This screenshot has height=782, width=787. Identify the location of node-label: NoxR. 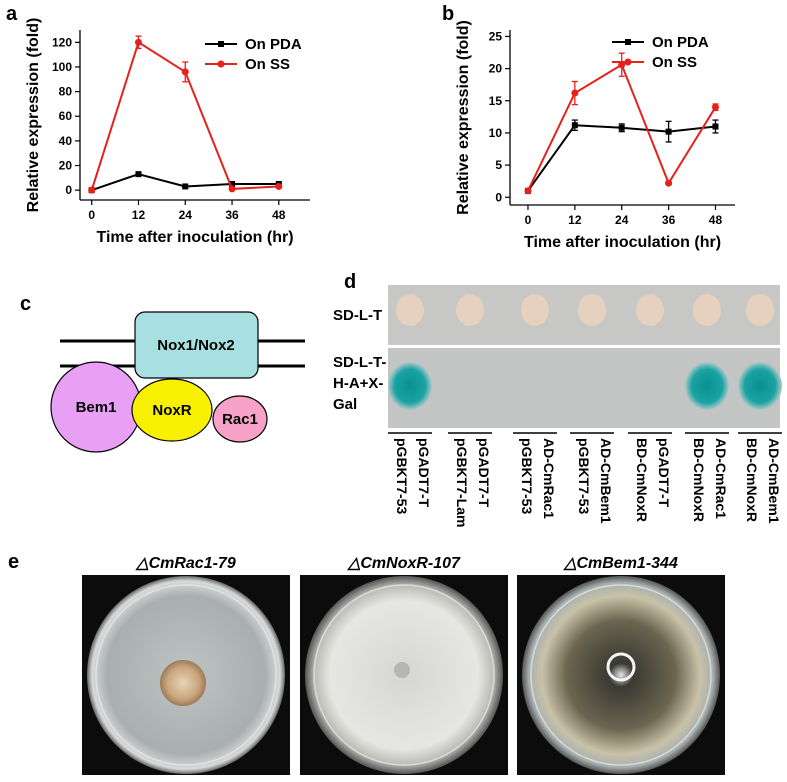
(171, 410).